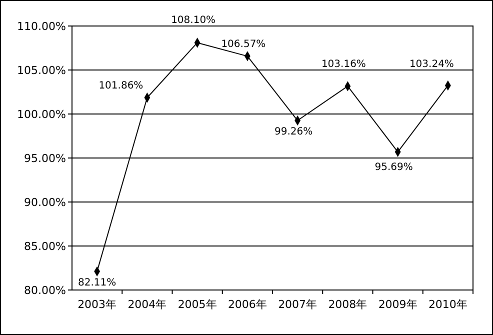  Describe the element at coordinates (243, 44) in the screenshot. I see `data-label: 106.57%` at that location.